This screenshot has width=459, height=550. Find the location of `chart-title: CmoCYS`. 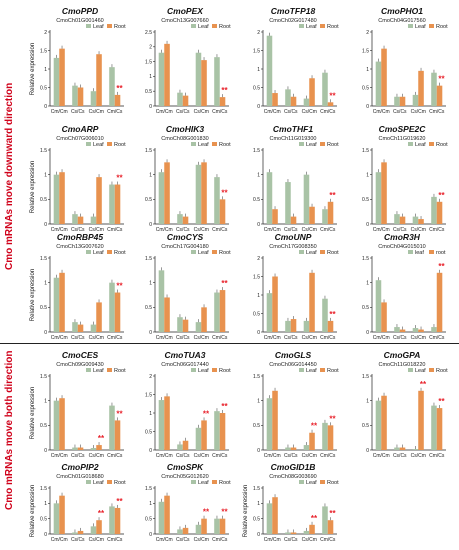

chart-title: CmoCYS is located at coordinates (185, 237).